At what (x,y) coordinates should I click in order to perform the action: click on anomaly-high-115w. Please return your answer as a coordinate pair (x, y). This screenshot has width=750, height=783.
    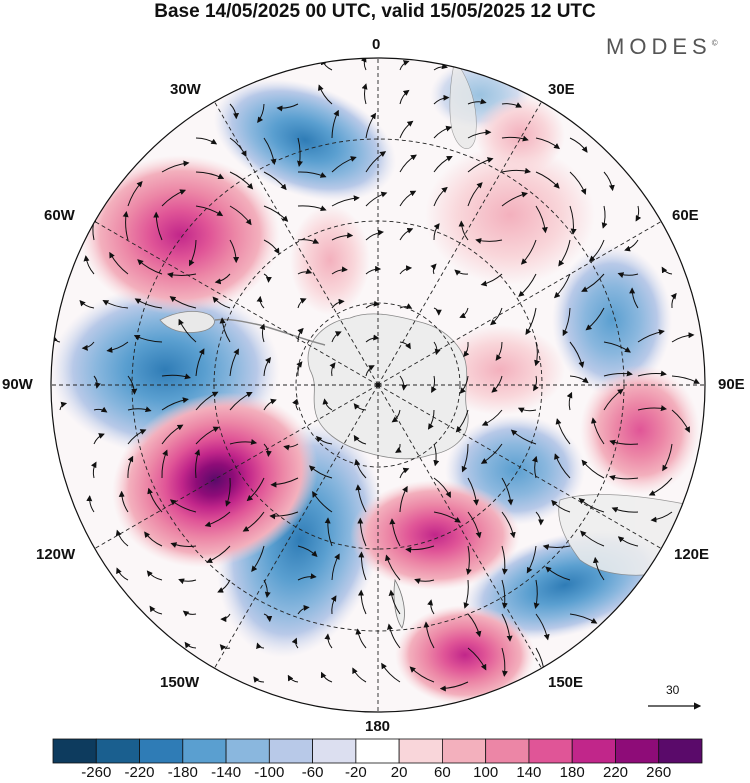
    Looking at the image, I should click on (215, 480).